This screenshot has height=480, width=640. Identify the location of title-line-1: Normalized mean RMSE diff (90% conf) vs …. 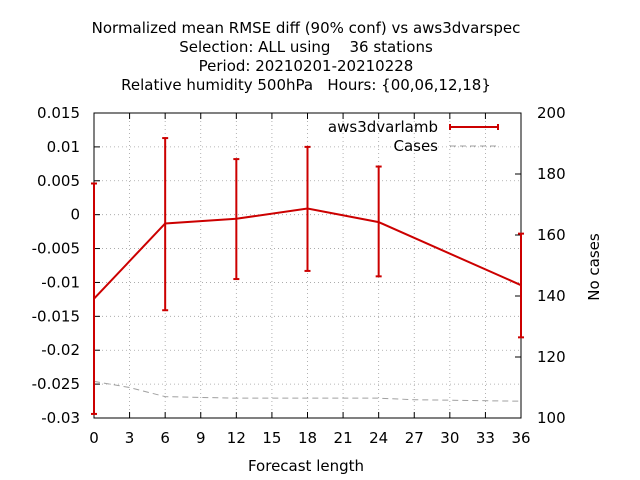
(306, 28).